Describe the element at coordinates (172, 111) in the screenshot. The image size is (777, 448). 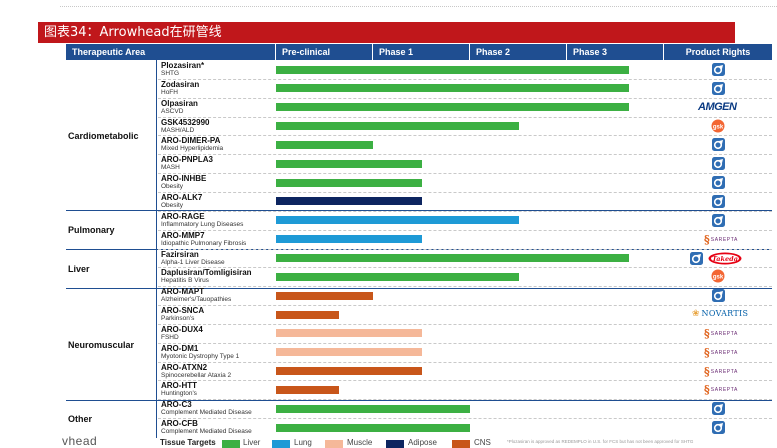
I see `drug-indication: ASCVD` at that location.